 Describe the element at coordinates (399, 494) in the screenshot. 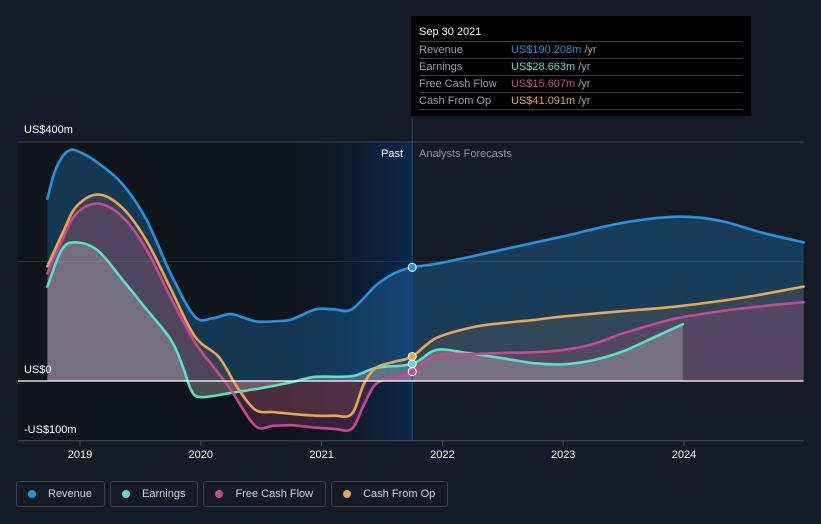

I see `legend-label: Cash From Op` at that location.